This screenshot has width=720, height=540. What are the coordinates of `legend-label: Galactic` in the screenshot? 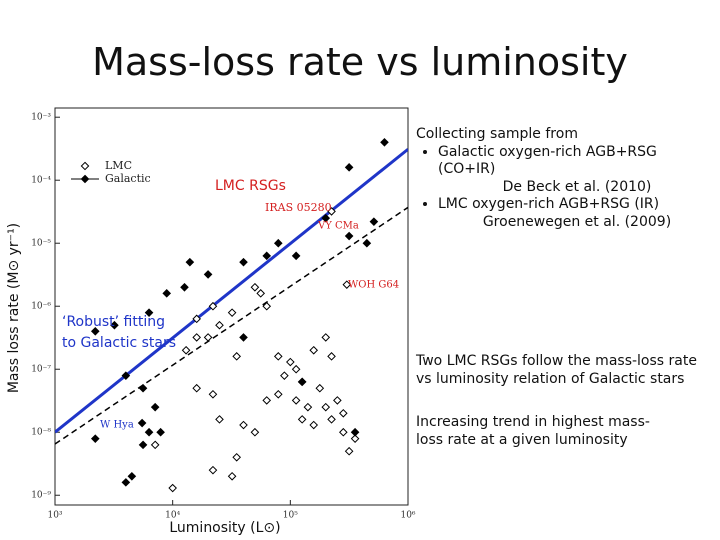 It's located at (128, 178).